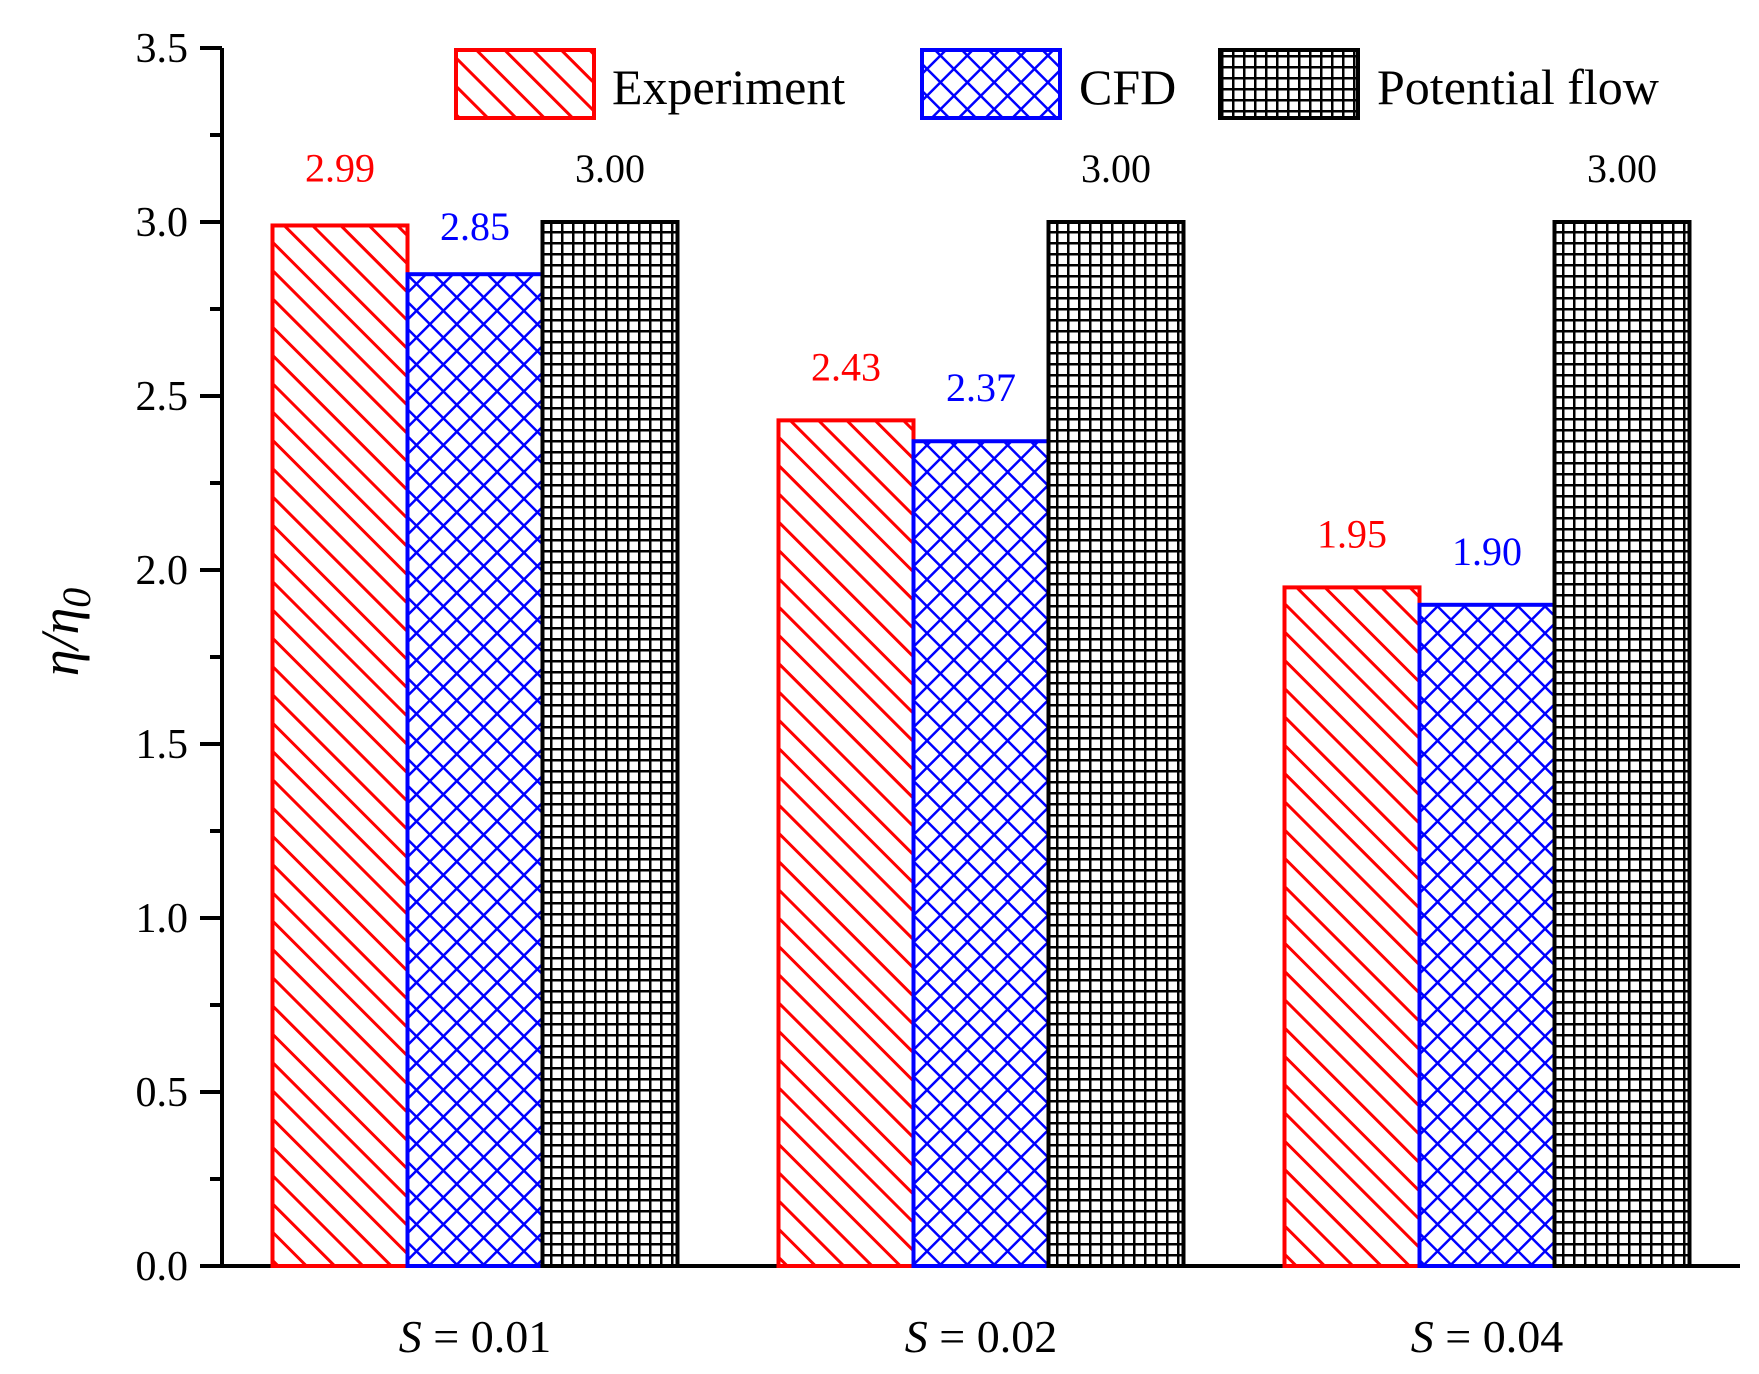 The height and width of the screenshot is (1374, 1759). I want to click on value-label-cfd-1: 2.37, so click(981, 387).